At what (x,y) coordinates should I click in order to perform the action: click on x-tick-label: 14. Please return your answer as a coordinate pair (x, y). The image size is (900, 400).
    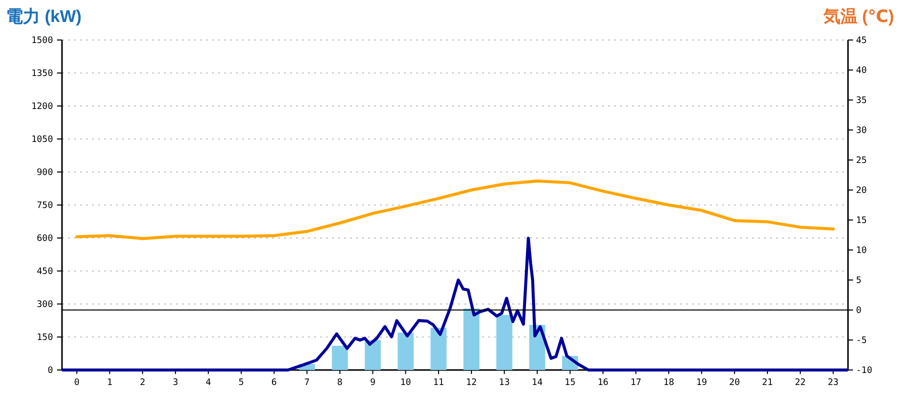
    Looking at the image, I should click on (537, 383).